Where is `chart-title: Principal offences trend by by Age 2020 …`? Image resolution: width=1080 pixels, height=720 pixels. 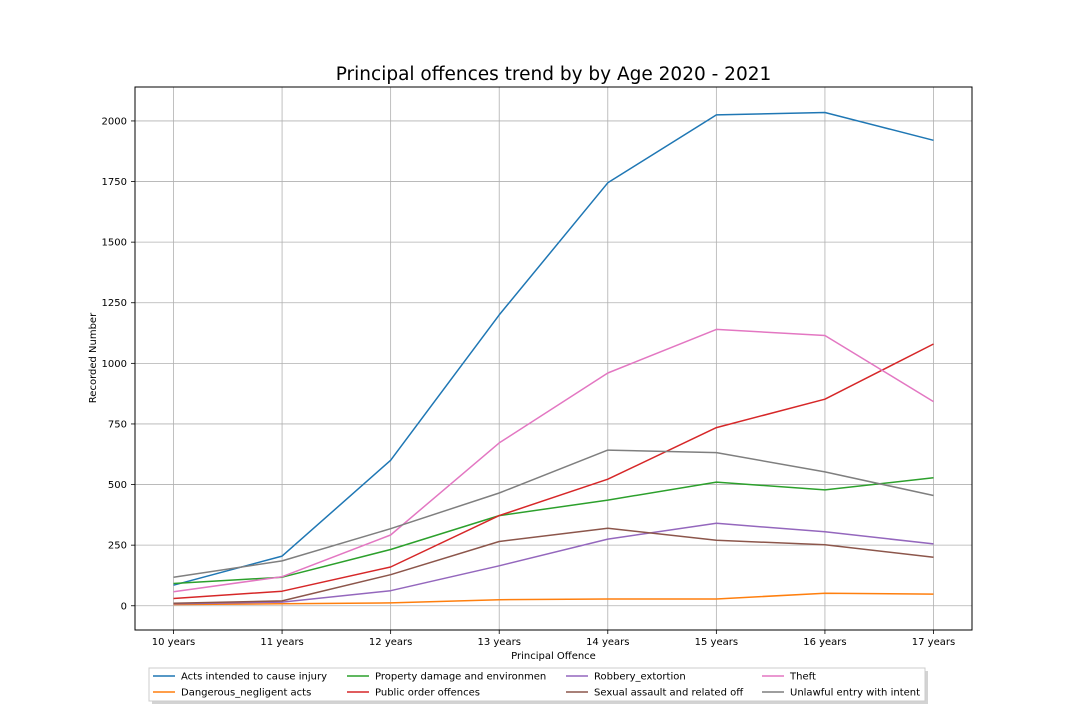
chart-title: Principal offences trend by by Age 2020 … is located at coordinates (554, 74).